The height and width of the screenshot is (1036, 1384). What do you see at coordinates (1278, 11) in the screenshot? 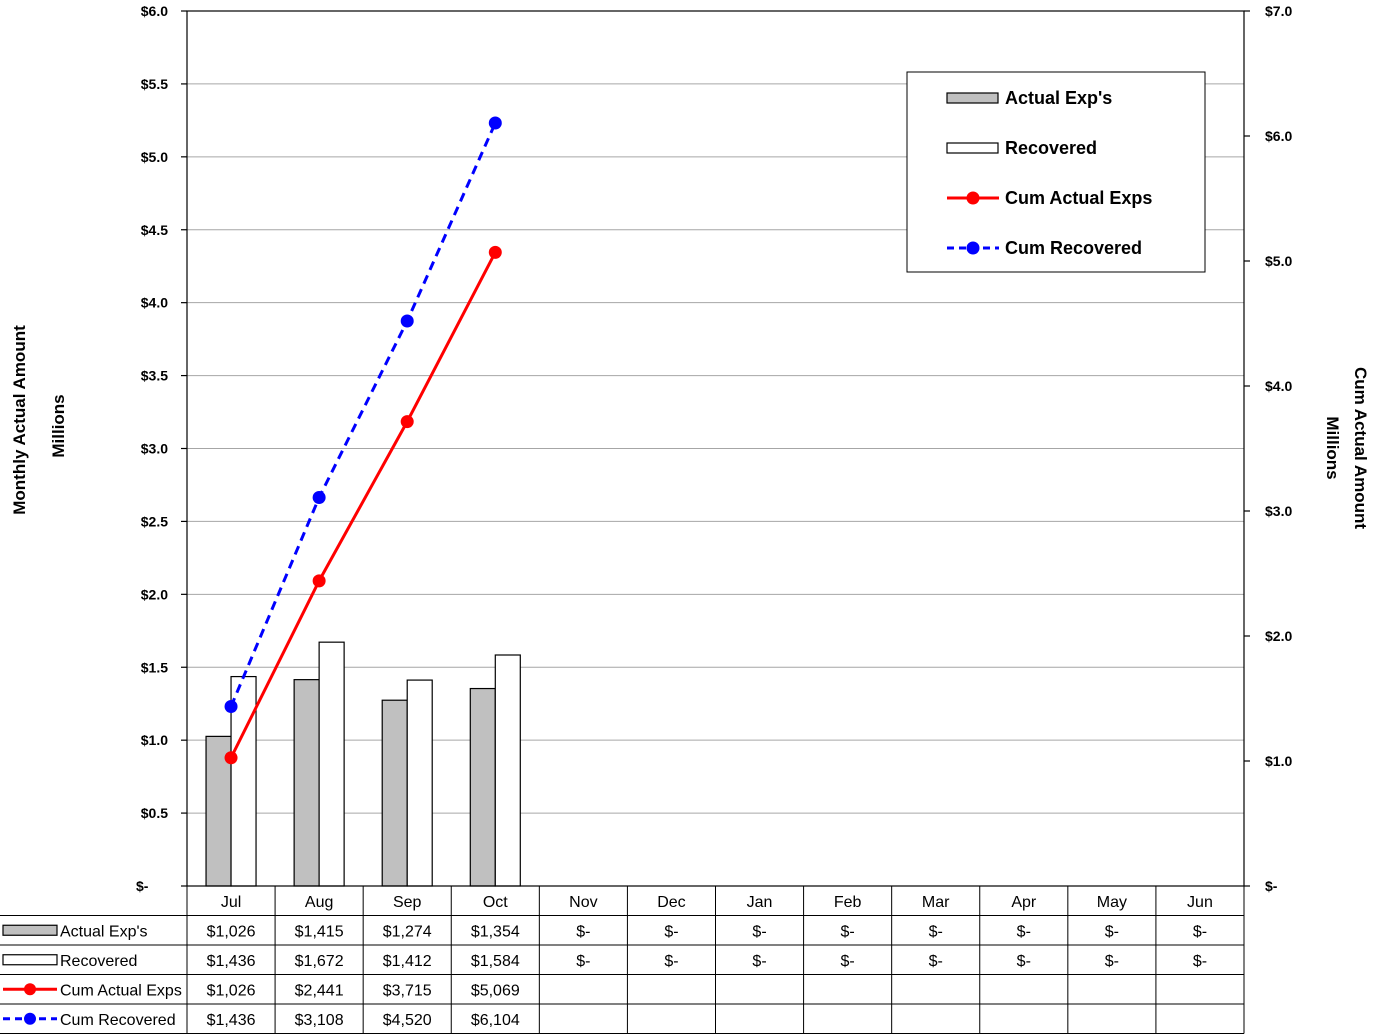
I see `right-tick-label: $7.0` at bounding box center [1278, 11].